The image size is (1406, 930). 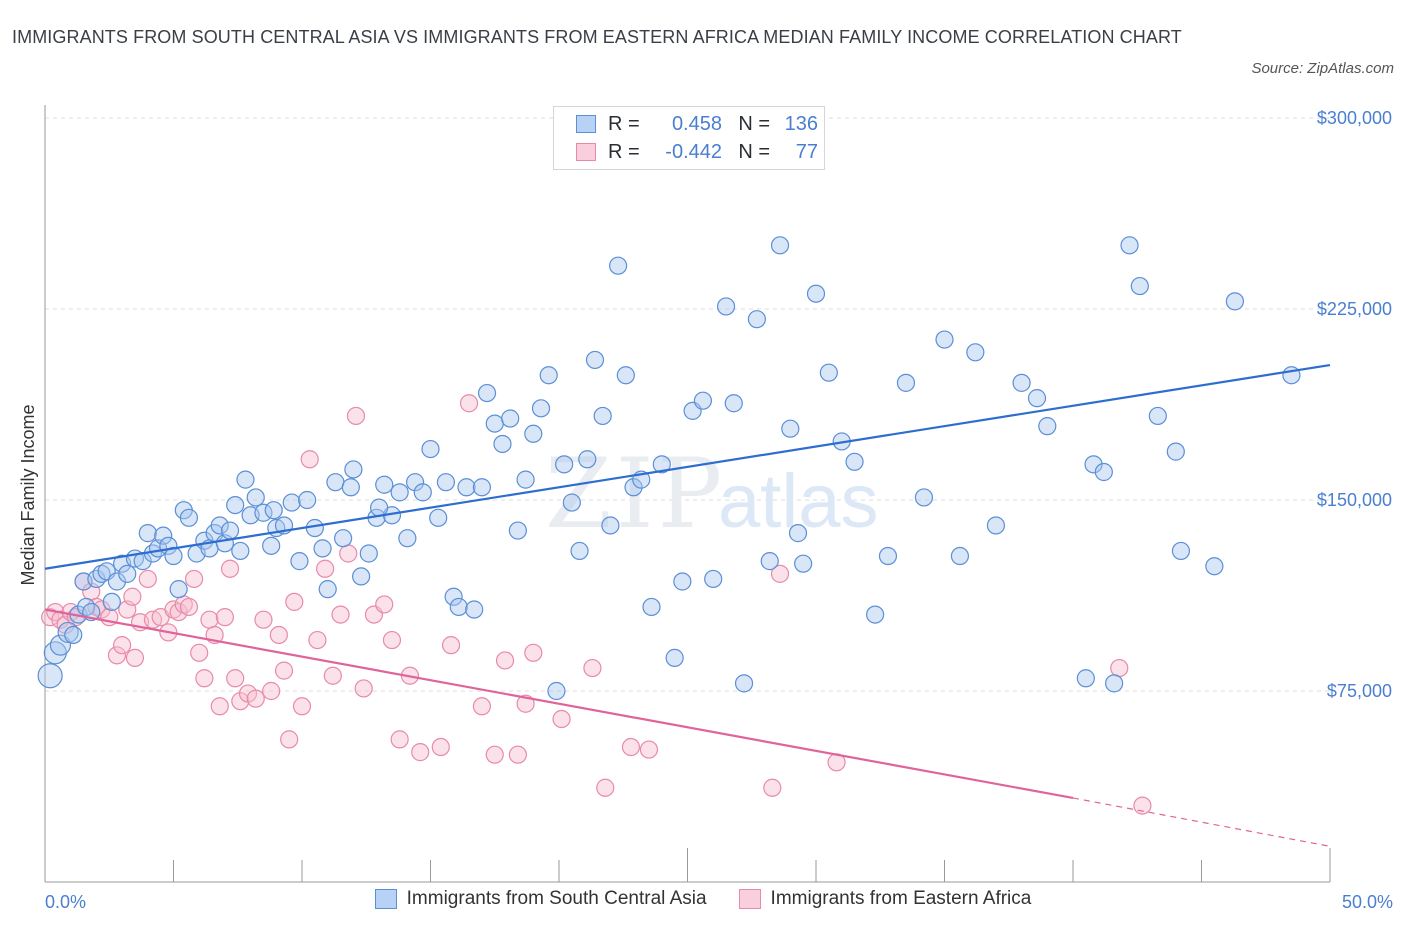 What do you see at coordinates (624, 151) in the screenshot?
I see `r-label: R =` at bounding box center [624, 151].